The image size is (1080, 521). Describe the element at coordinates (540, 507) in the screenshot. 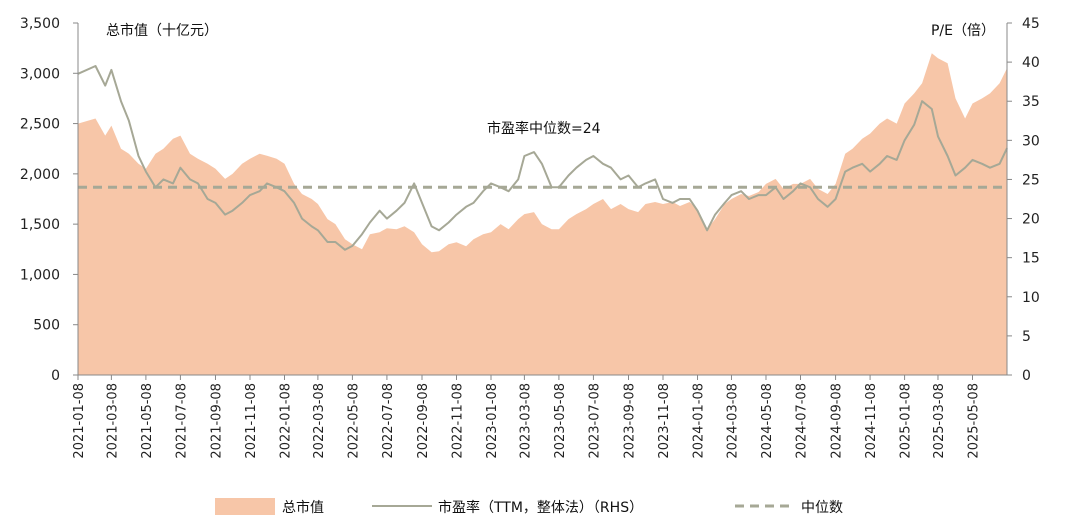

I see `legend-label-pe: 市盈率（TTM，整体法）（RHS）` at that location.